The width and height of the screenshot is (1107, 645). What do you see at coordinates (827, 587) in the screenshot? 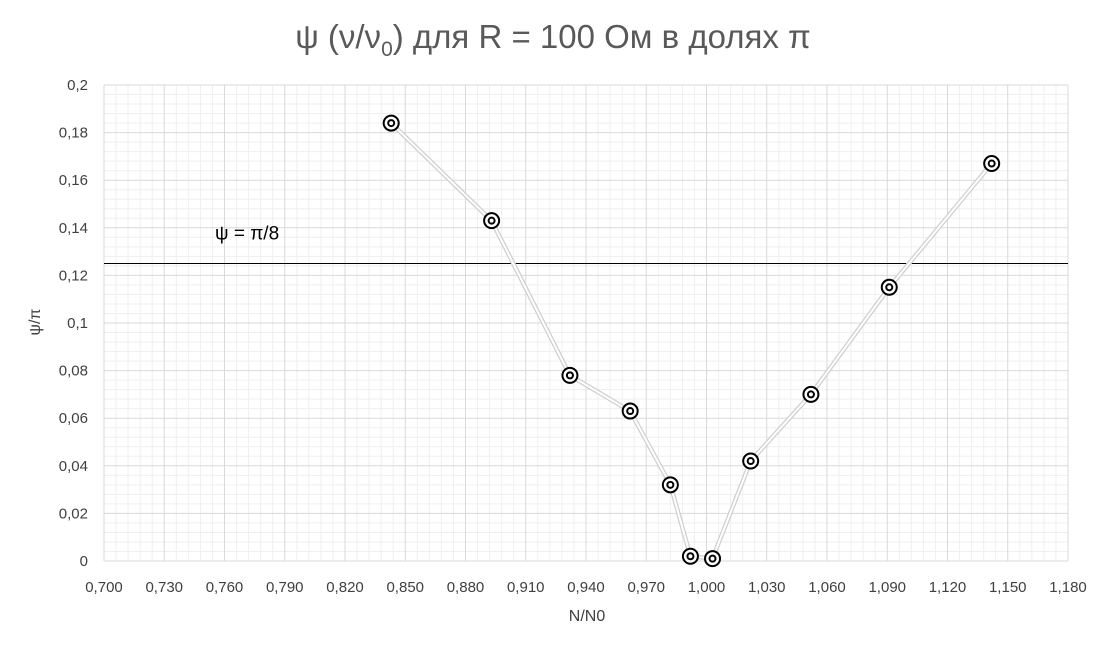
I see `x-tick-label: 1,060` at bounding box center [827, 587].